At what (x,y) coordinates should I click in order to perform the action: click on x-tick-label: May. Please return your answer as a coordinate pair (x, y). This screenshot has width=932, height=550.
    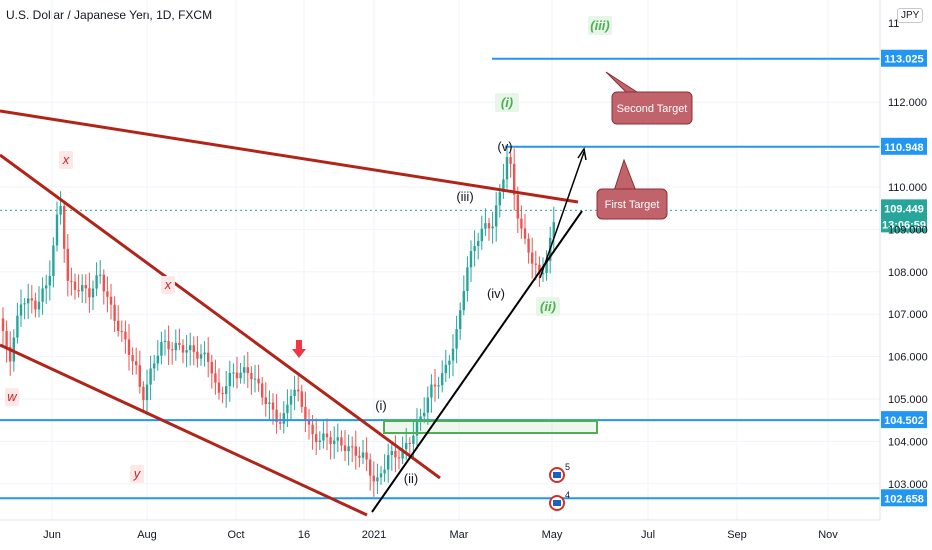
    Looking at the image, I should click on (552, 535).